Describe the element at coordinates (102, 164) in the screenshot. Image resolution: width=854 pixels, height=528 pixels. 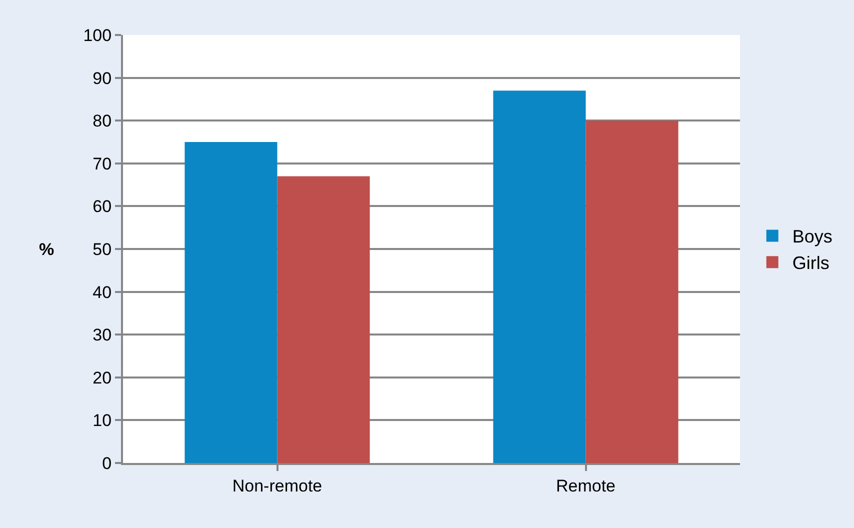
I see `y-tick-label: 70` at that location.